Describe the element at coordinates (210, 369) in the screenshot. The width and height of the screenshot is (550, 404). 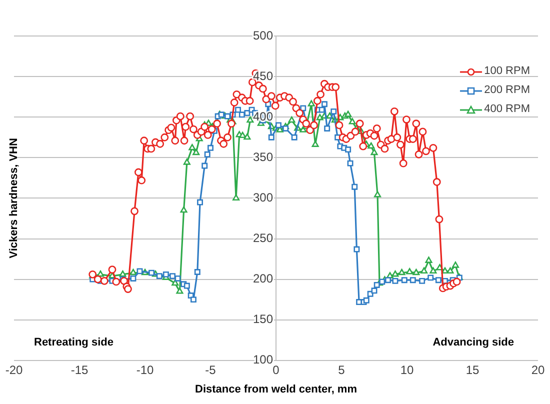
I see `x-tick-label: -5` at that location.